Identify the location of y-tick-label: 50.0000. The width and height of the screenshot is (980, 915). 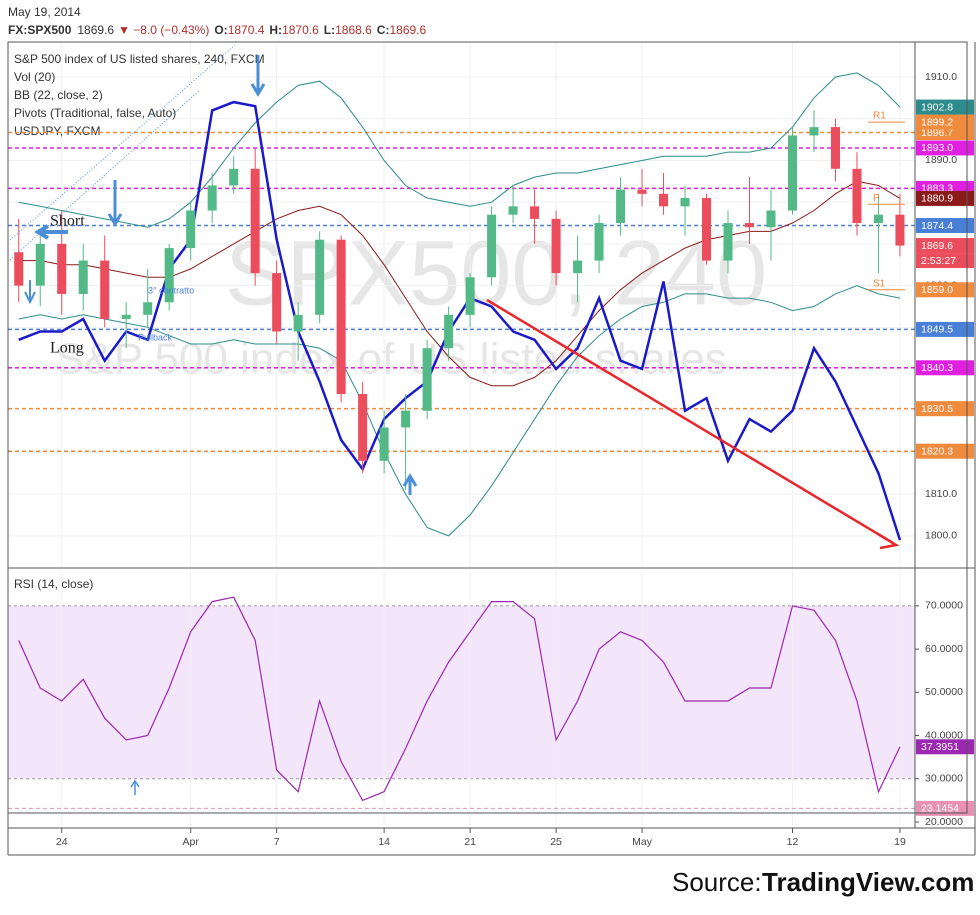
(944, 692).